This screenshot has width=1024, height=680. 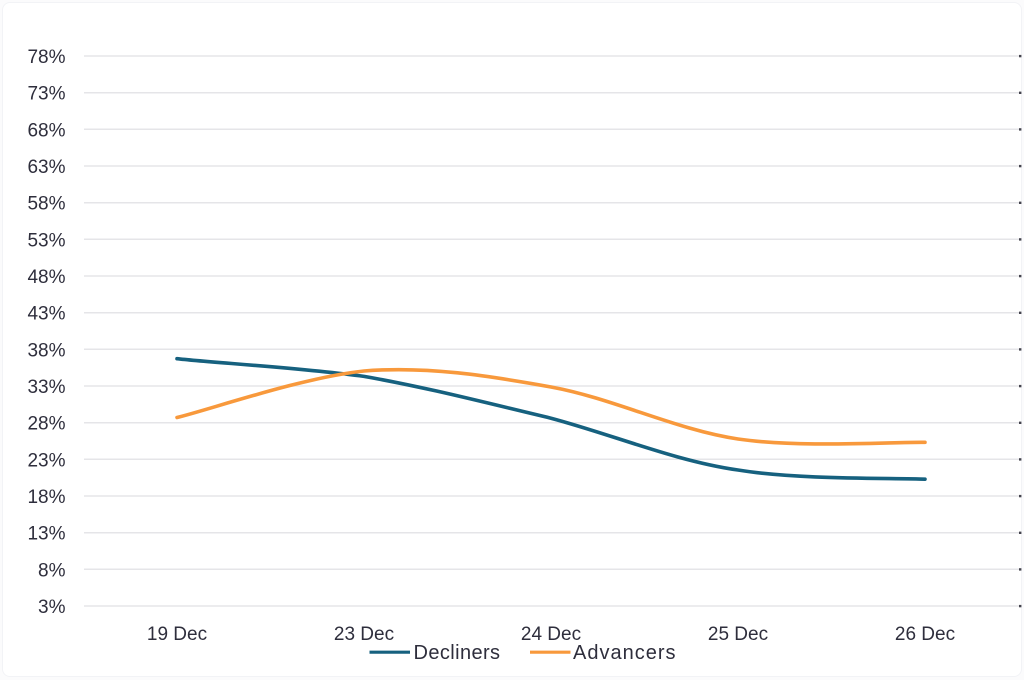 I want to click on svg-text: 58%, so click(x=46, y=204).